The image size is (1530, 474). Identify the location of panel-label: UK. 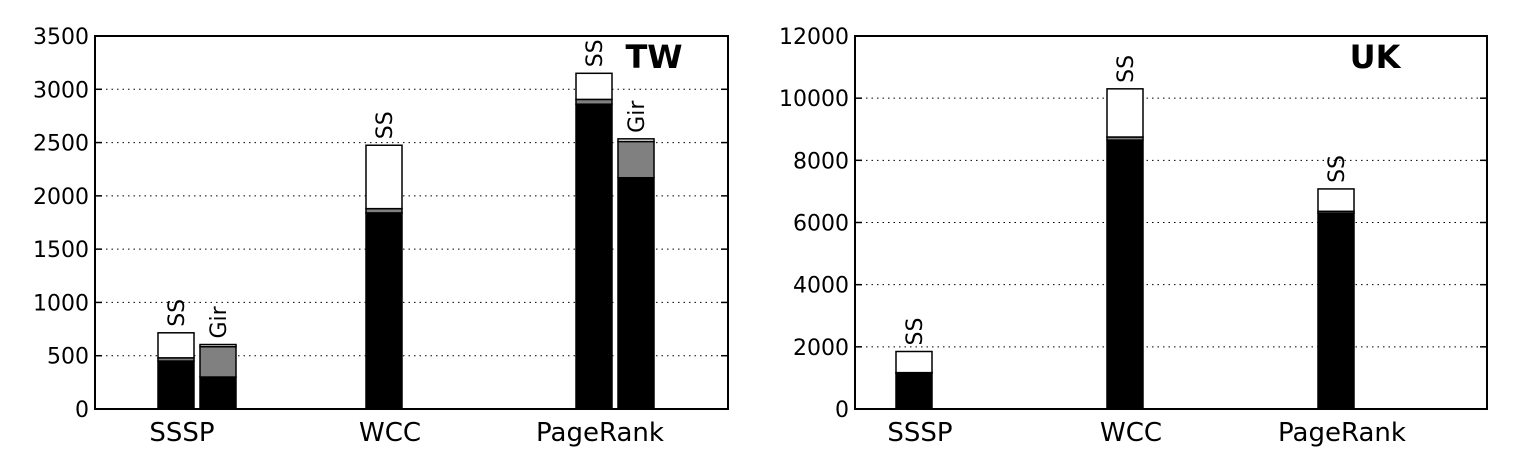
(1376, 57).